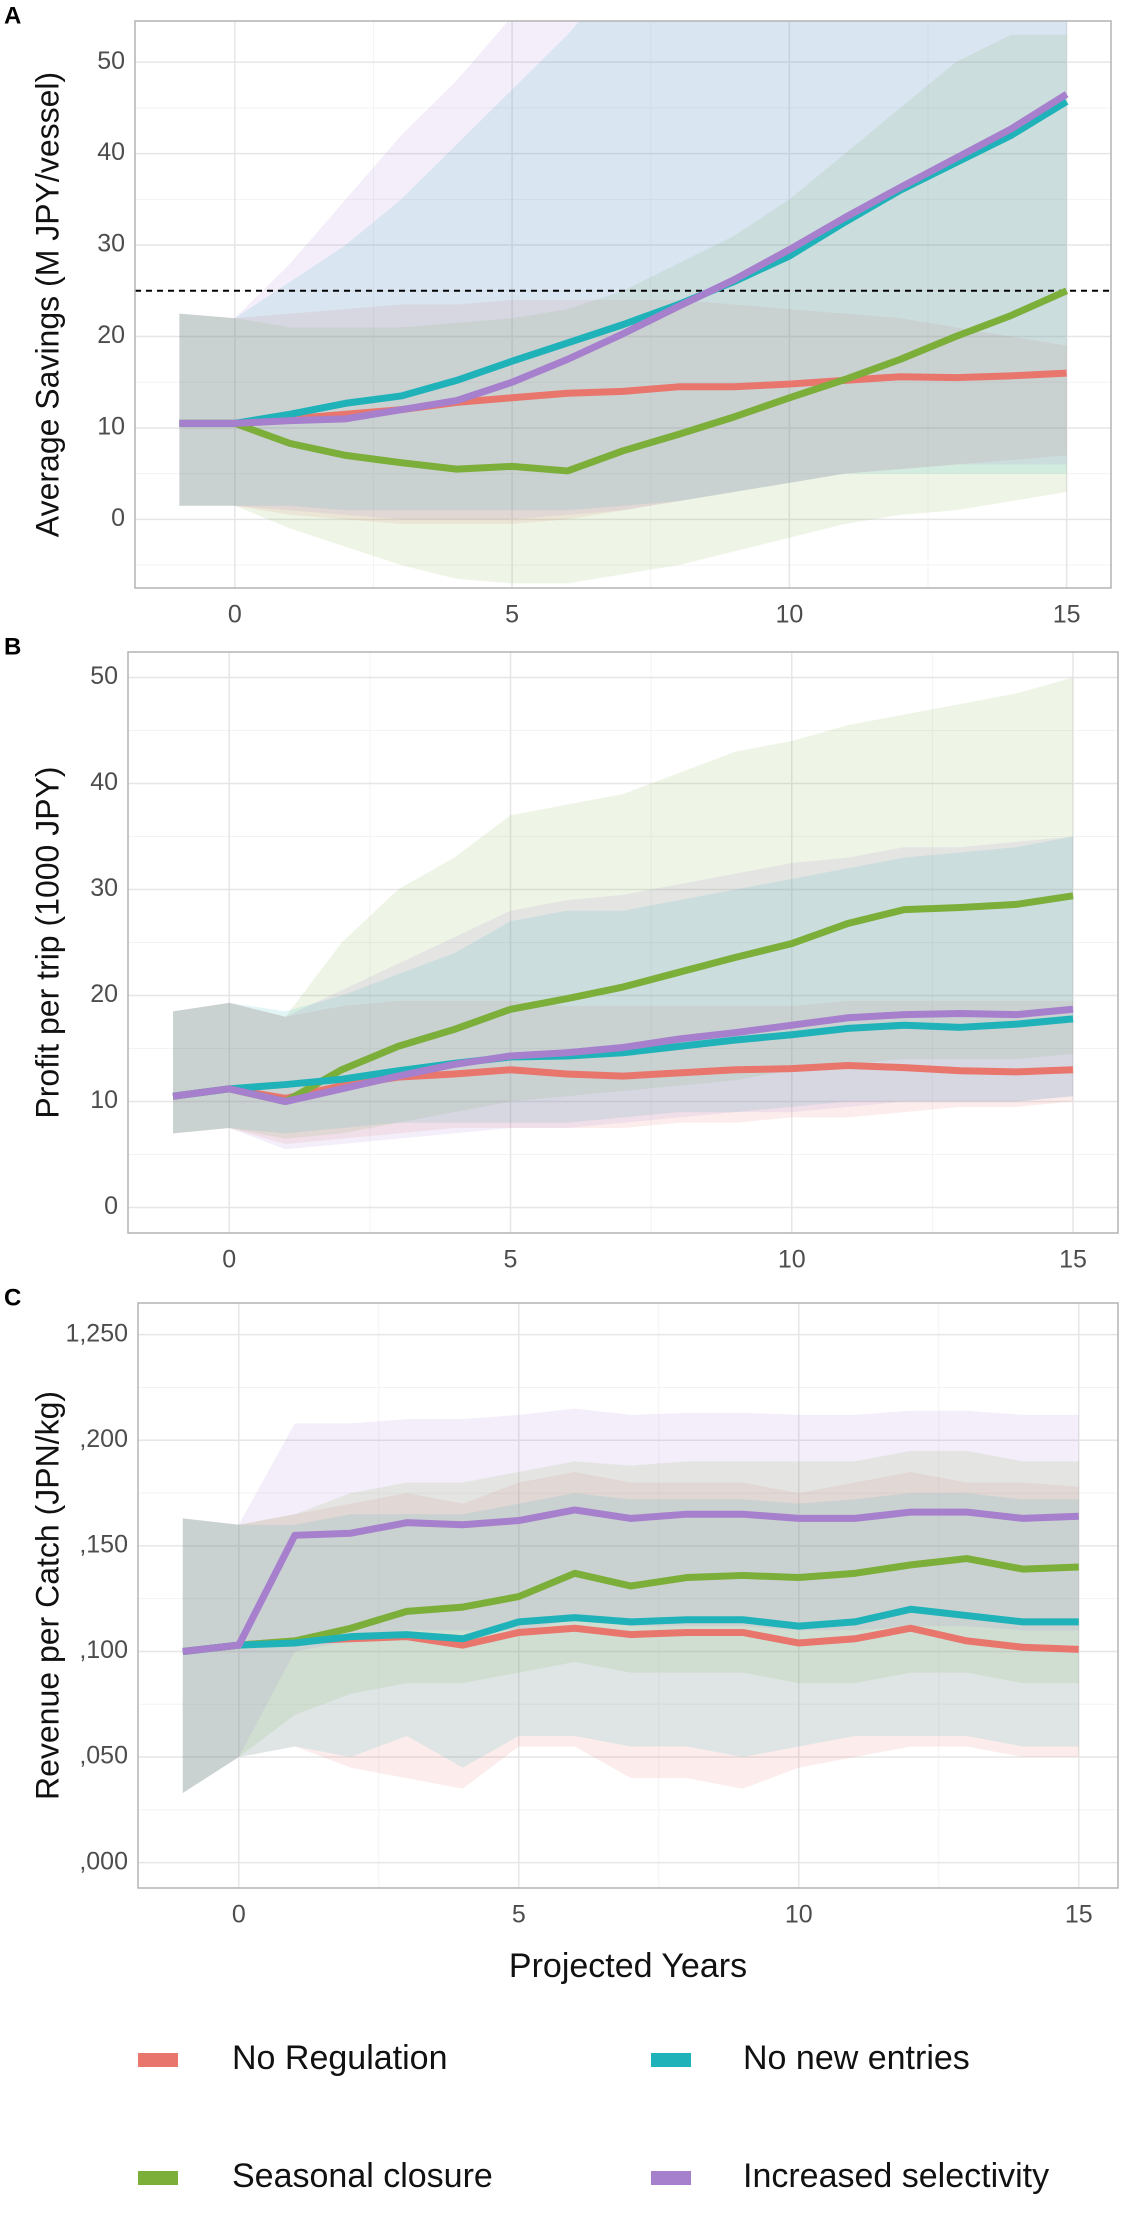 This screenshot has width=1136, height=2239. Describe the element at coordinates (628, 1966) in the screenshot. I see `x-axis-title: Projected Years` at that location.